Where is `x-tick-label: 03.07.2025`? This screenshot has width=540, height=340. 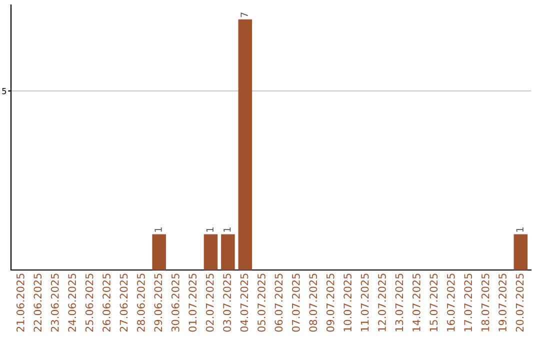
x-tick-label: 03.07.2025 is located at coordinates (227, 303).